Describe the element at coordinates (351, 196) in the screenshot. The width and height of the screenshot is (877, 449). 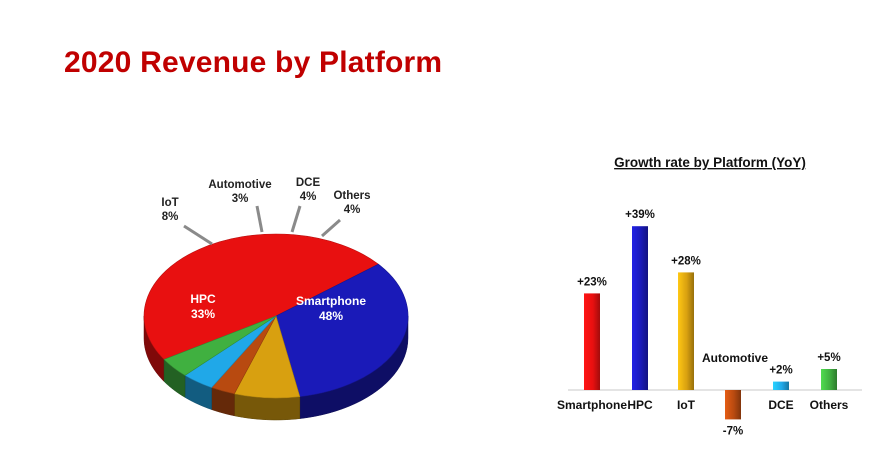
I see `pie-label-others: Others` at that location.